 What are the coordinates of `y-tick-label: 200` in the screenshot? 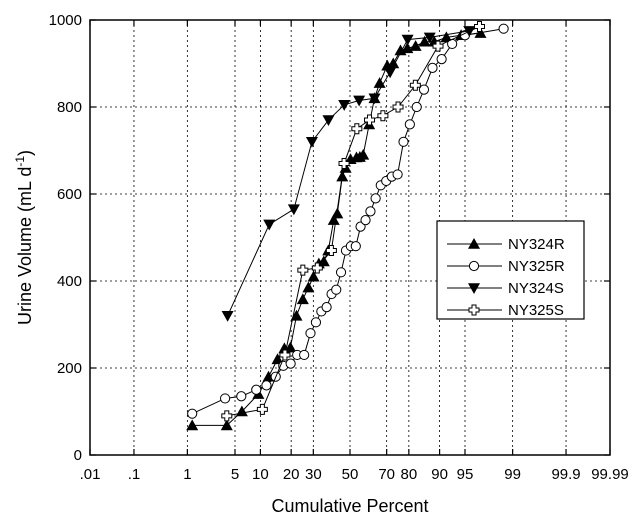 It's located at (69, 368).